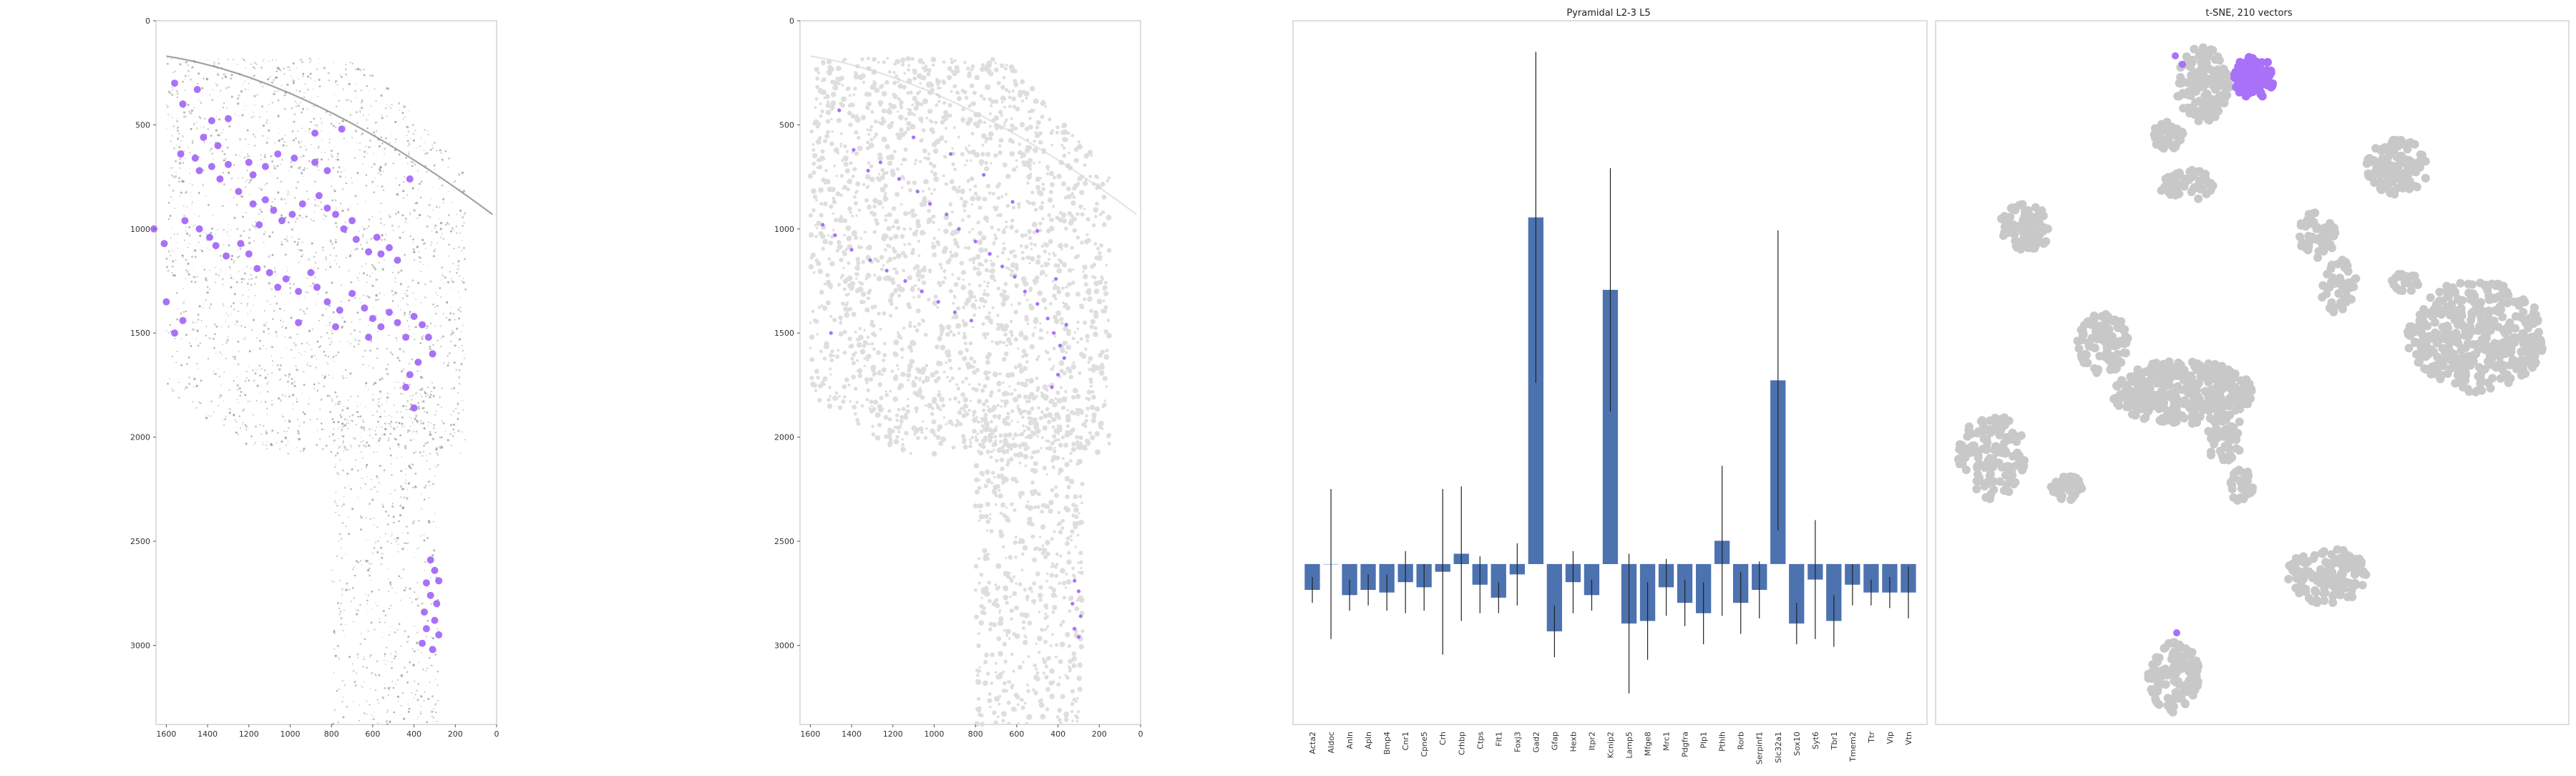 Image resolution: width=2576 pixels, height=776 pixels. What do you see at coordinates (960, 391) in the screenshot?
I see `tissue-cells` at bounding box center [960, 391].